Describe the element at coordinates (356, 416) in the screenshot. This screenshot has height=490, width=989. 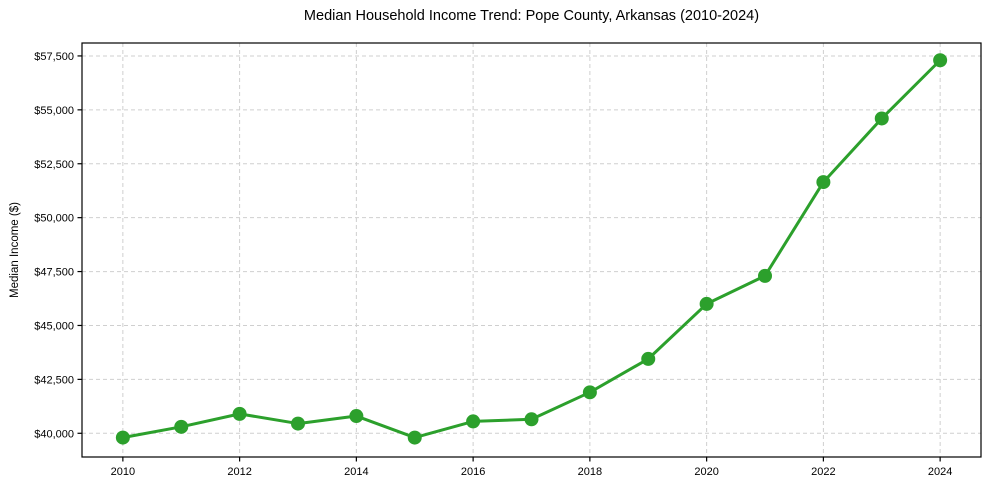
I see `data-point-2014` at that location.